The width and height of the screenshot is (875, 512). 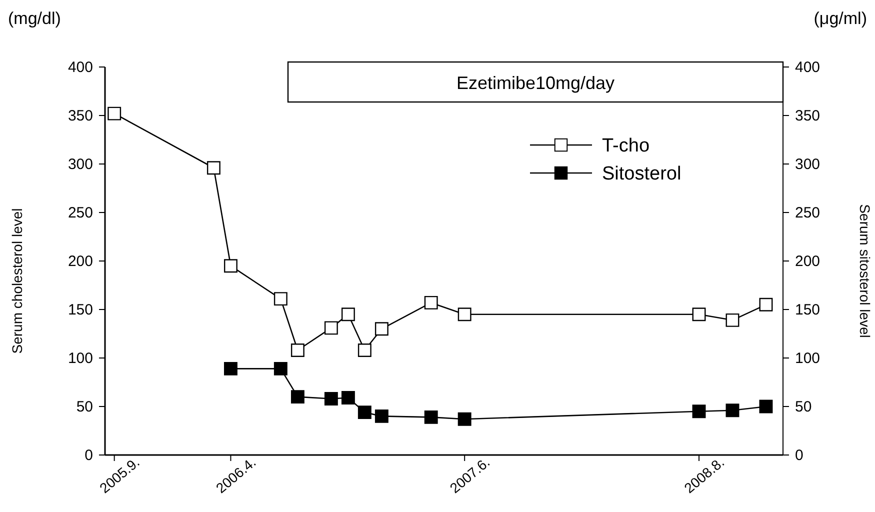 I want to click on legend-label: T-cho, so click(x=626, y=146).